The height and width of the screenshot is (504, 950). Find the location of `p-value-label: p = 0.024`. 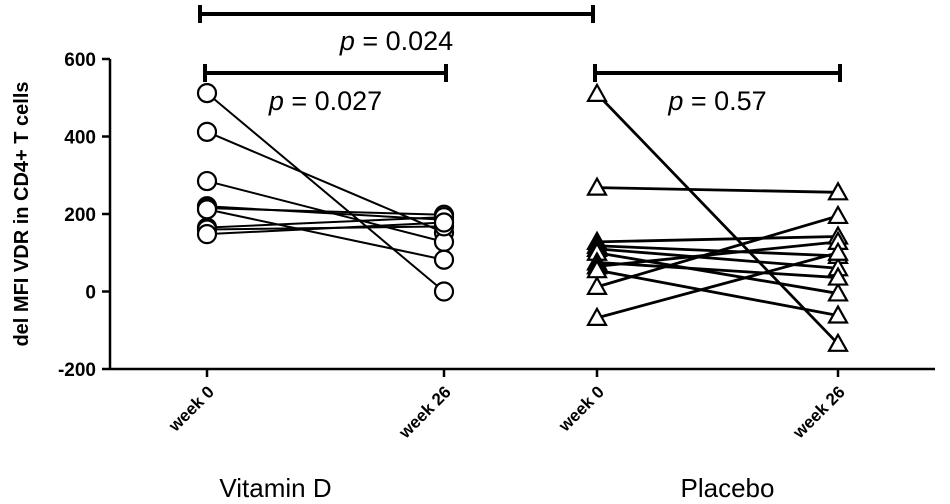

p-value-label: p = 0.024 is located at coordinates (396, 41).